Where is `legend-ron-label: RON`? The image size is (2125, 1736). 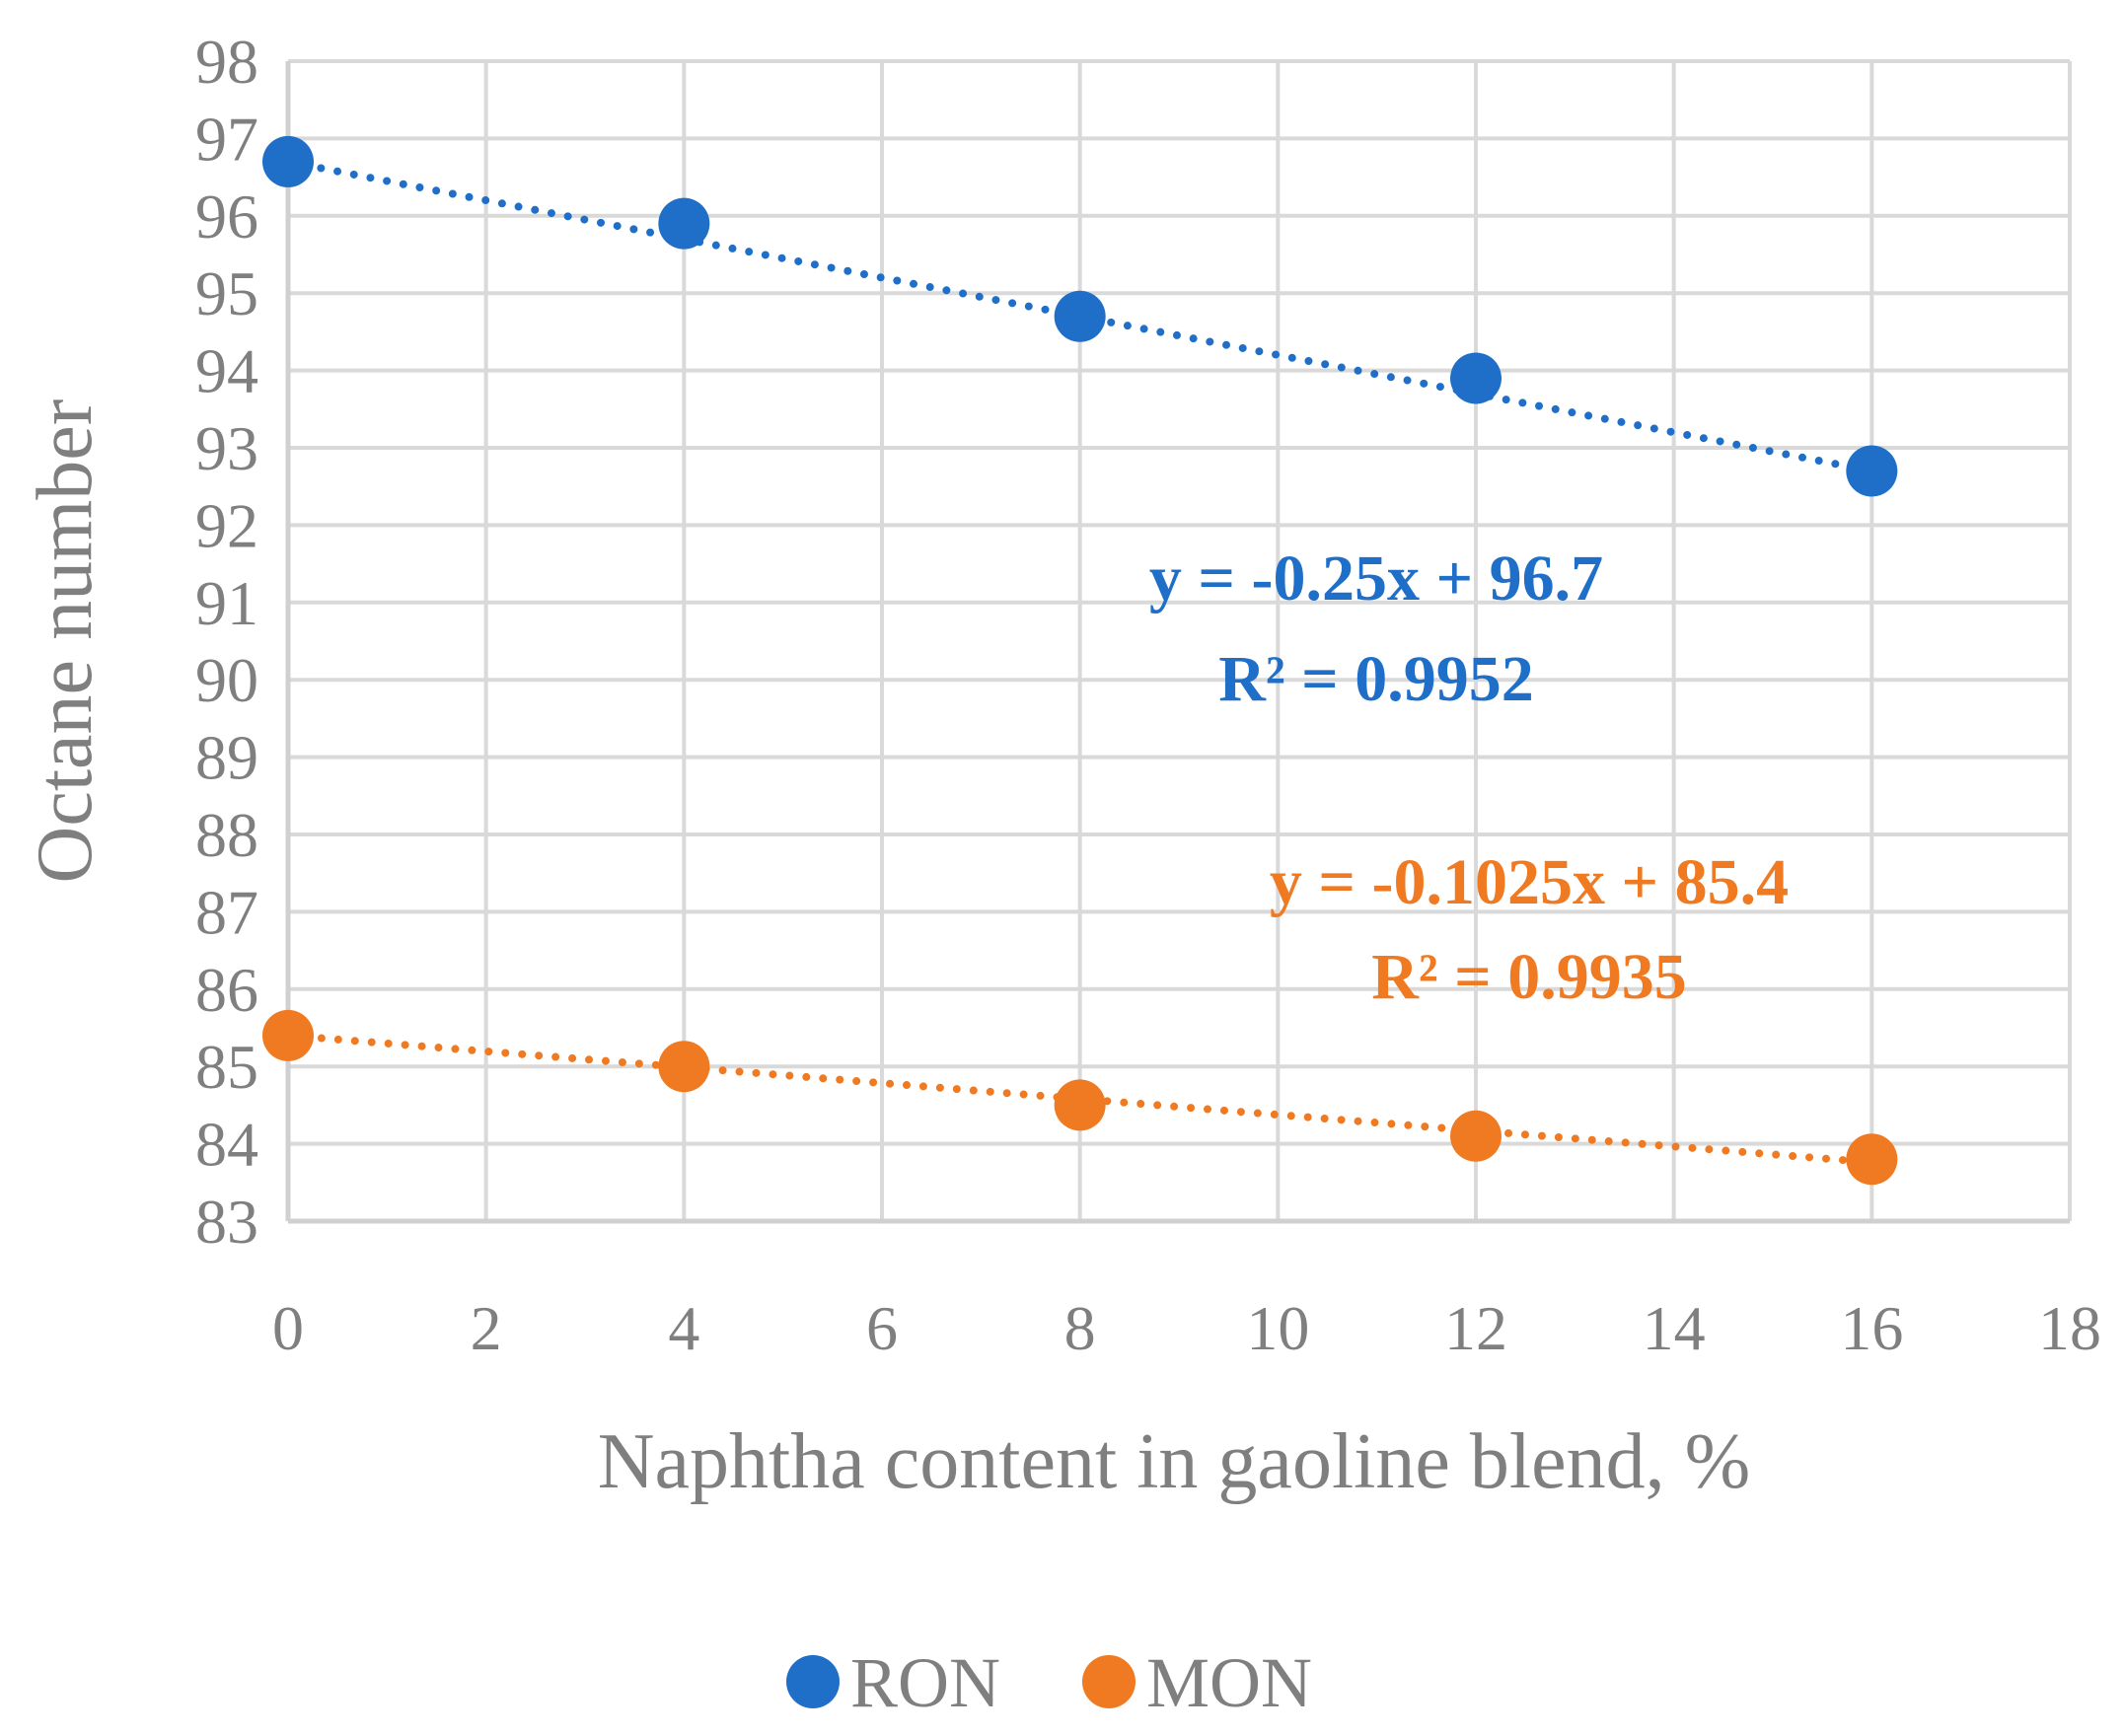
legend-ron-label: RON is located at coordinates (925, 1682).